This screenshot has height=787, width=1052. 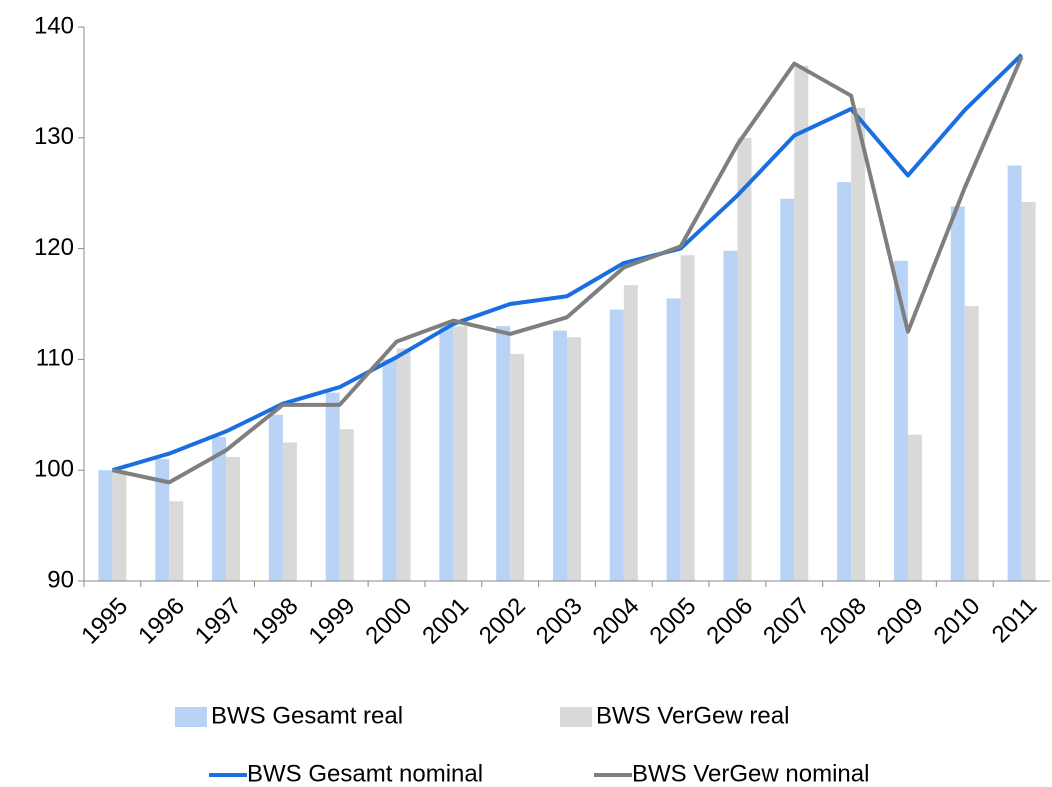 What do you see at coordinates (54, 469) in the screenshot?
I see `y-tick-label: 100` at bounding box center [54, 469].